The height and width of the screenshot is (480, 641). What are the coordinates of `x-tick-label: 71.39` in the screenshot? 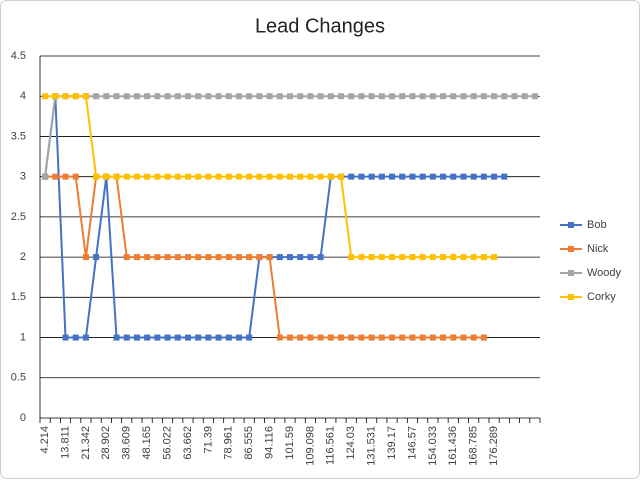 It's located at (208, 440).